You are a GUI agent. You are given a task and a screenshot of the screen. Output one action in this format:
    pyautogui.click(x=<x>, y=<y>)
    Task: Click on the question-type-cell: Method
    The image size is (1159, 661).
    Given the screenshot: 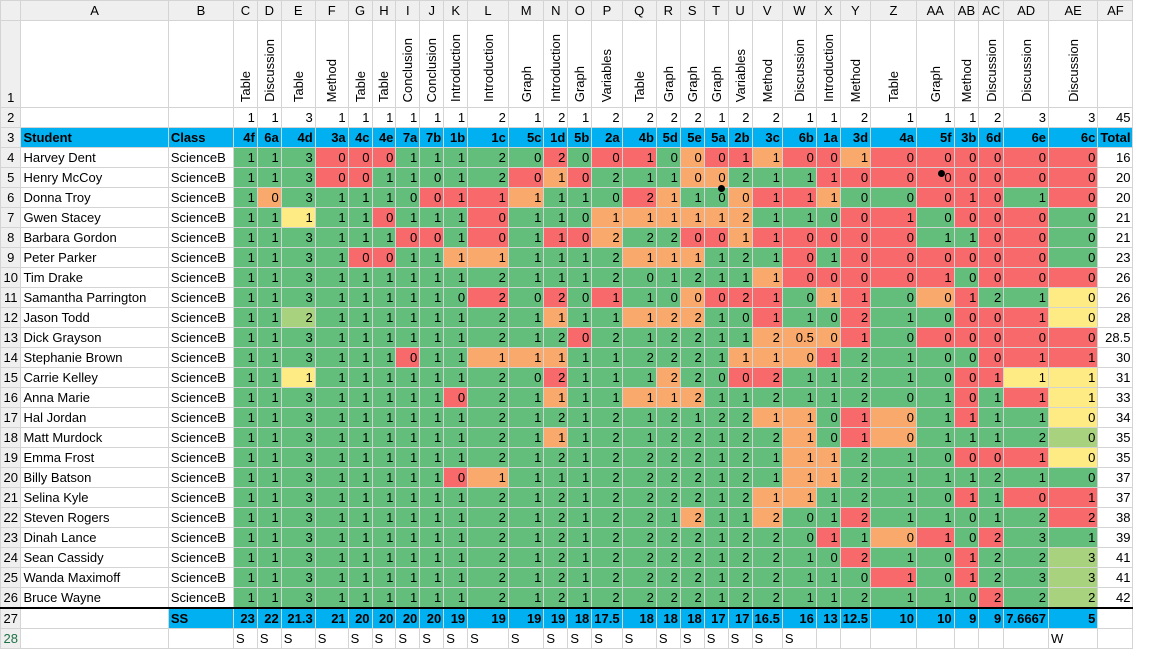 What is the action you would take?
    pyautogui.click(x=767, y=64)
    